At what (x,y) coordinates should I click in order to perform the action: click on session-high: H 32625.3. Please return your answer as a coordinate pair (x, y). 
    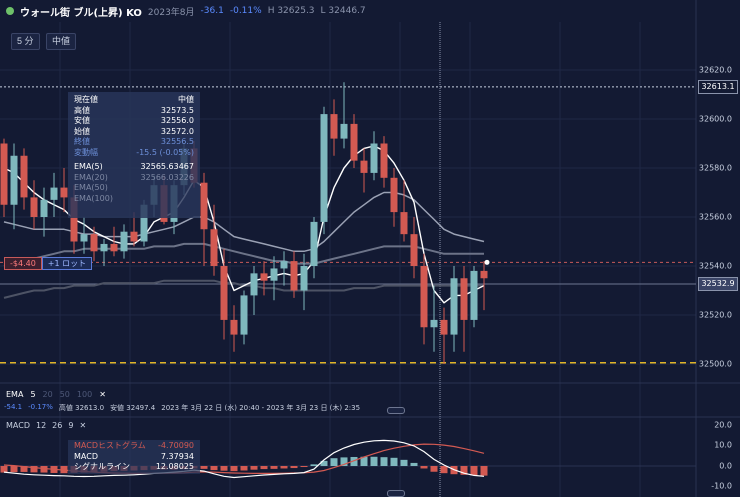
    Looking at the image, I should click on (291, 11).